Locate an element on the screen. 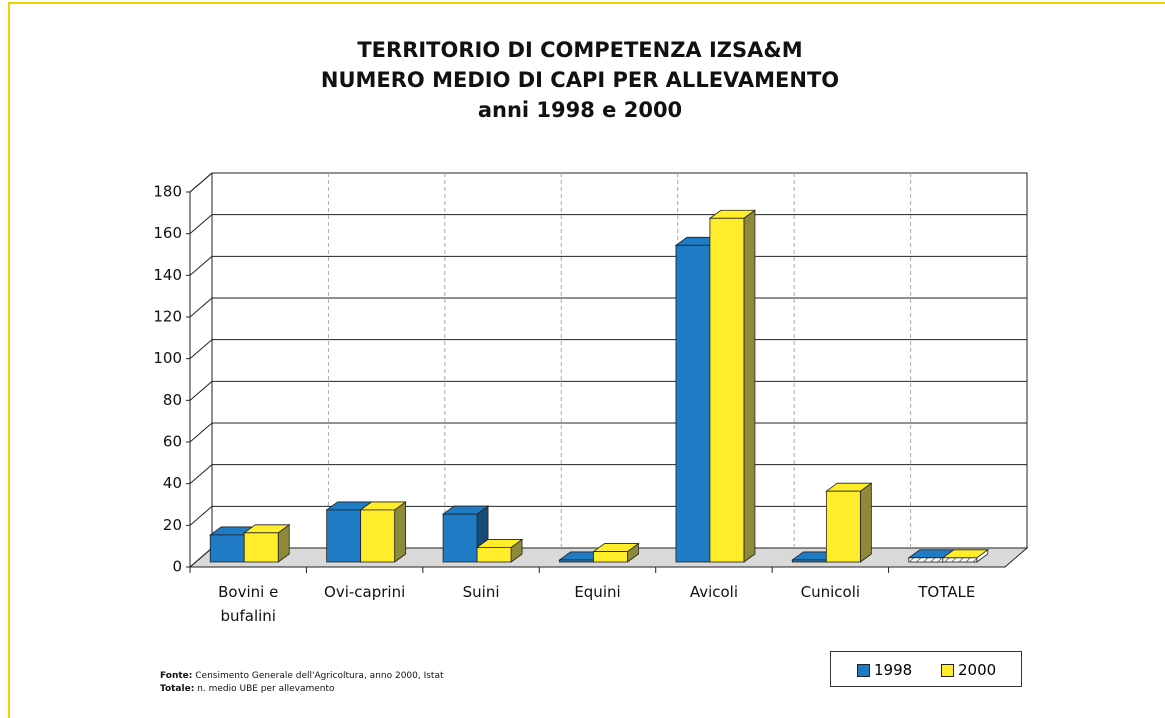 This screenshot has height=718, width=1165. legend-label: 2000 is located at coordinates (977, 670).